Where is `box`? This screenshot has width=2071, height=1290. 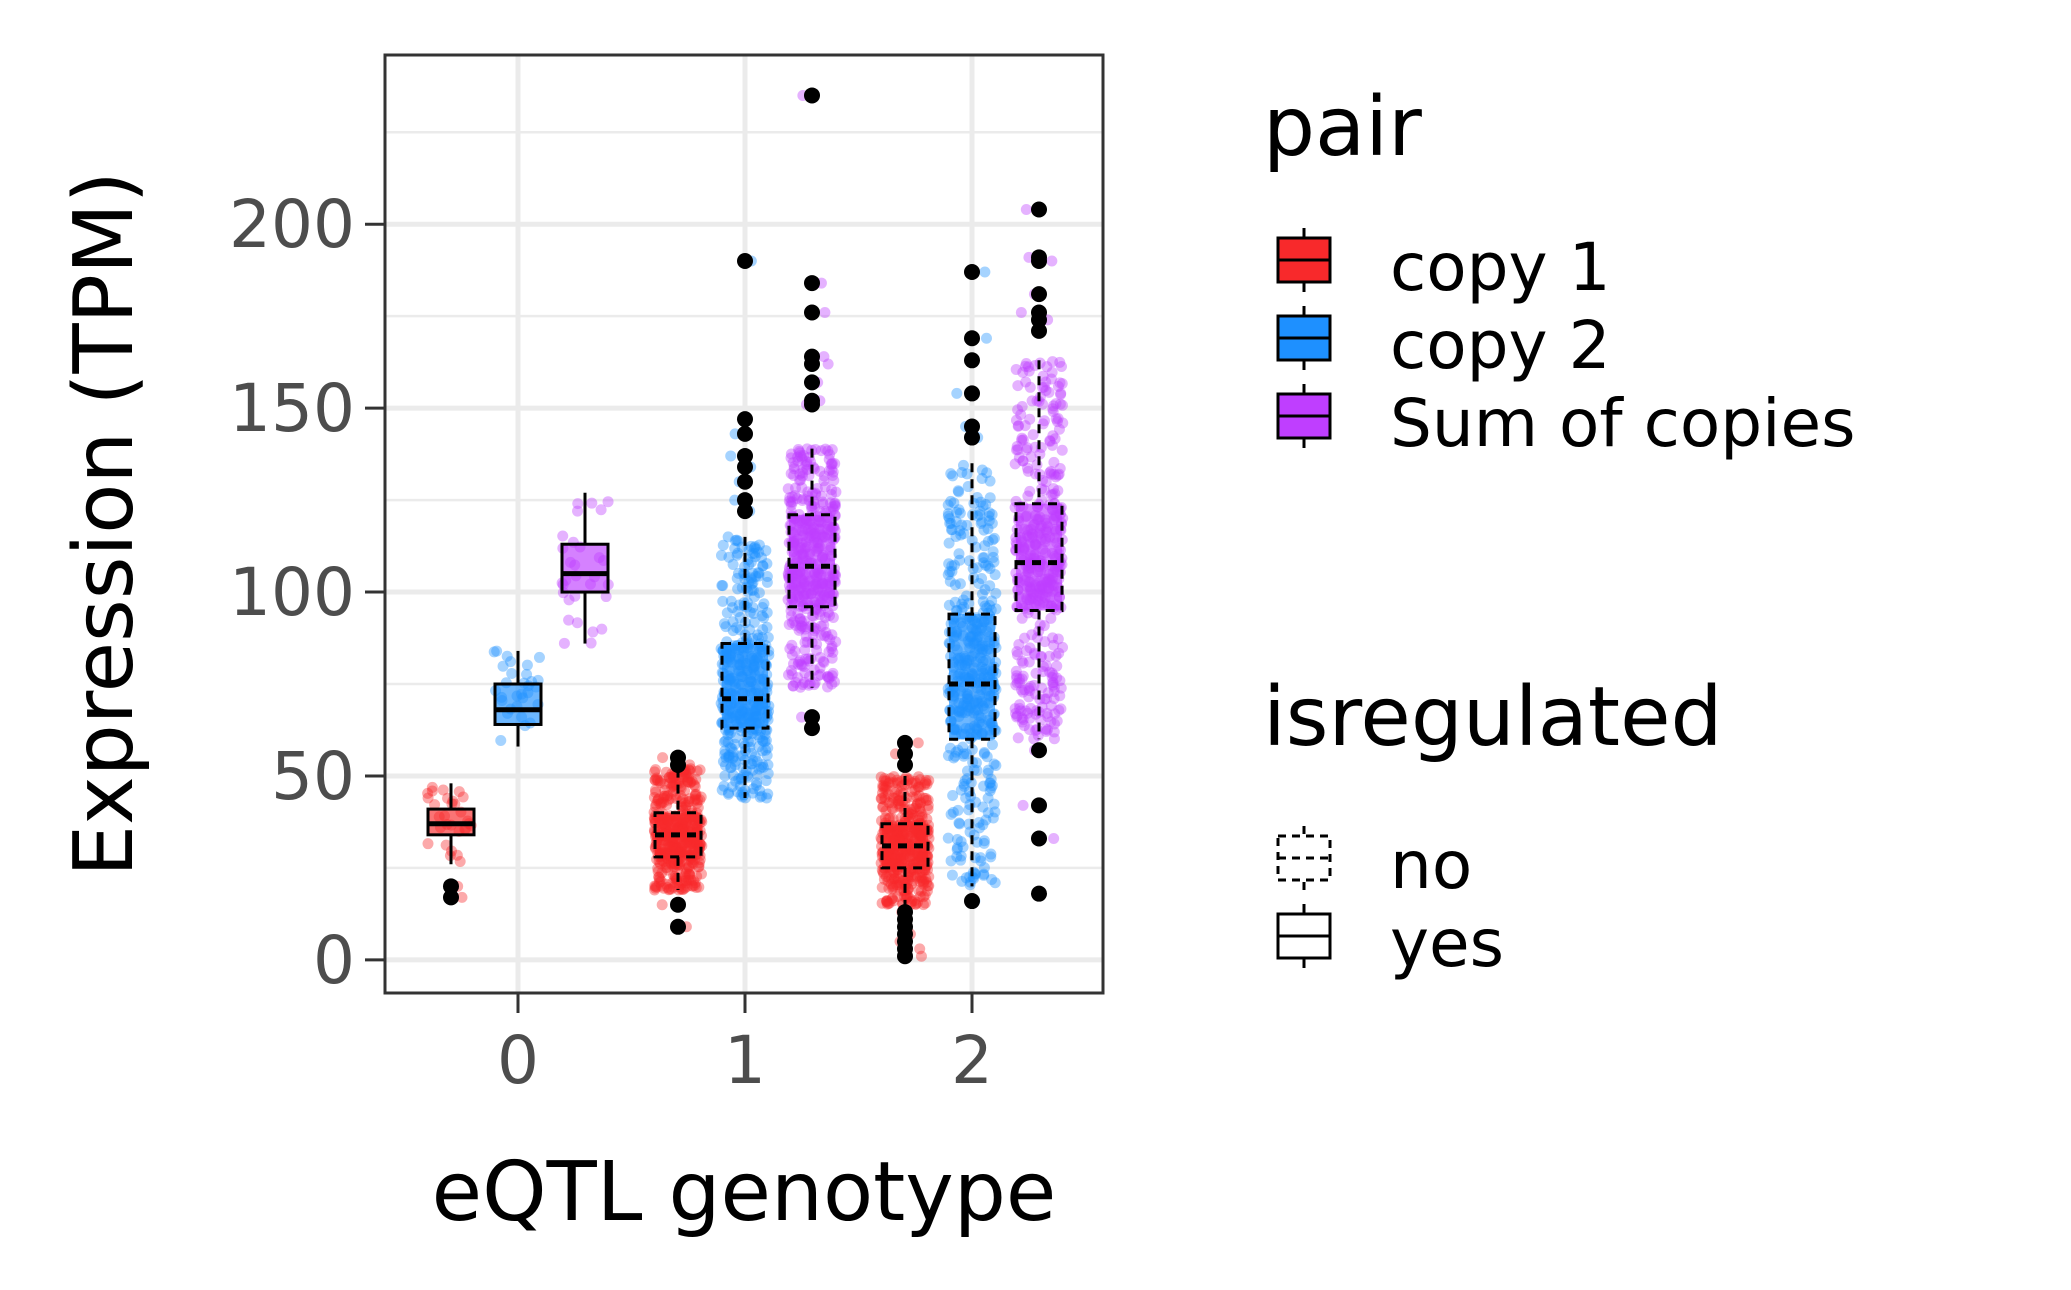 box is located at coordinates (972, 676).